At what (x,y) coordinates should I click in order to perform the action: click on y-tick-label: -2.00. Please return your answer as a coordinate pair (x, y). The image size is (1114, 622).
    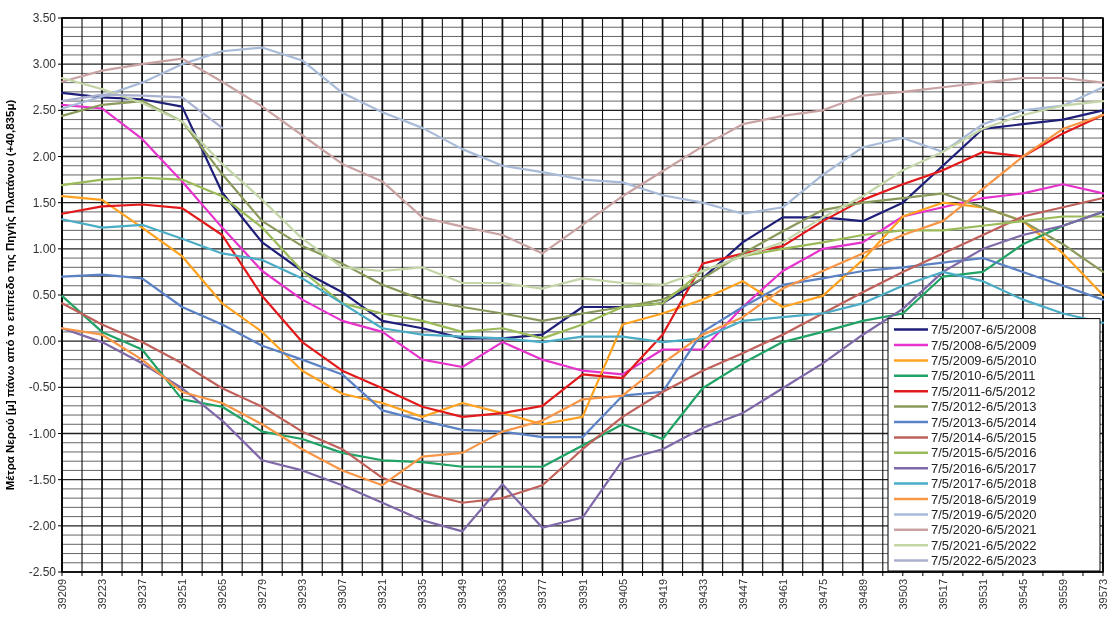
    Looking at the image, I should click on (42, 525).